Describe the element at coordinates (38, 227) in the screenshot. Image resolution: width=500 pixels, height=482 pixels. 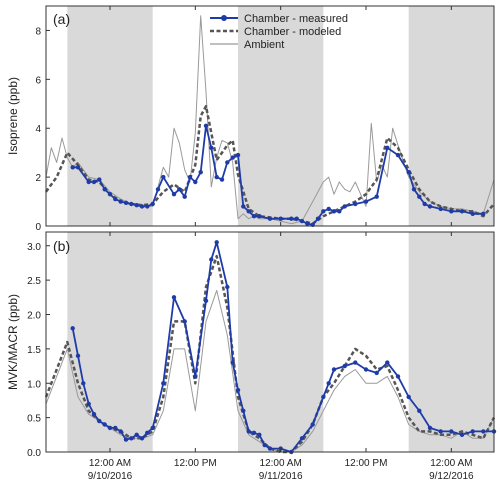
I see `y-tick-label: 0` at that location.